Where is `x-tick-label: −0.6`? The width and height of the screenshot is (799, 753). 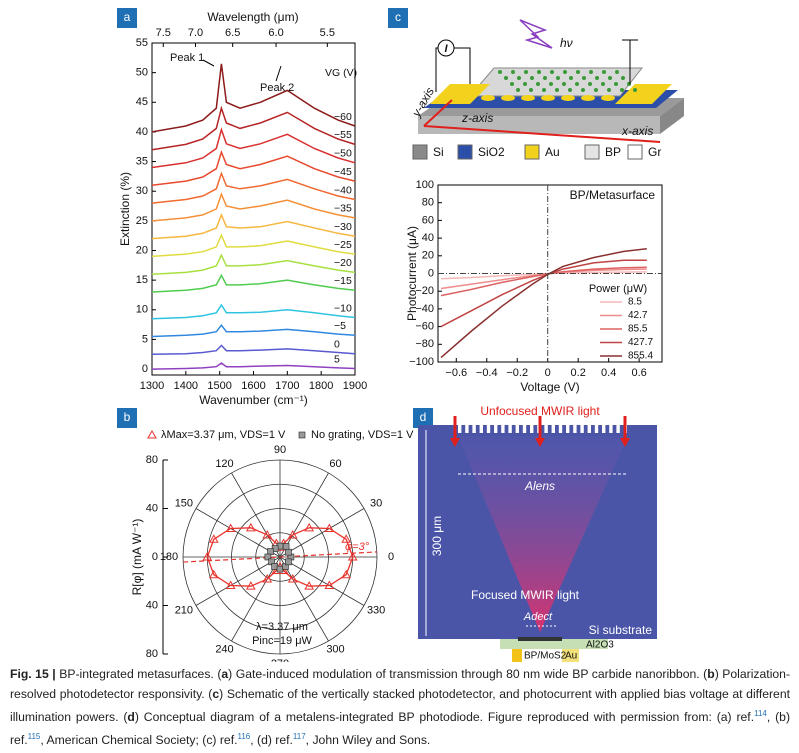 x-tick-label: −0.6 is located at coordinates (456, 373).